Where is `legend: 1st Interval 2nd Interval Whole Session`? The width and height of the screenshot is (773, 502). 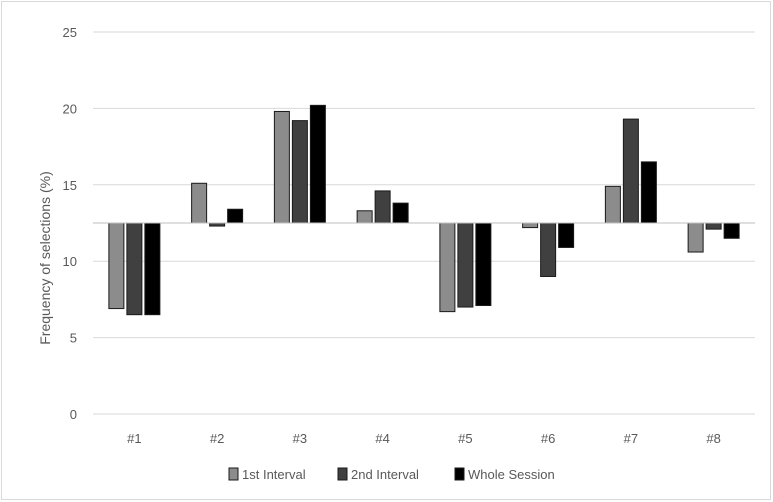 legend: 1st Interval 2nd Interval Whole Session is located at coordinates (391, 474).